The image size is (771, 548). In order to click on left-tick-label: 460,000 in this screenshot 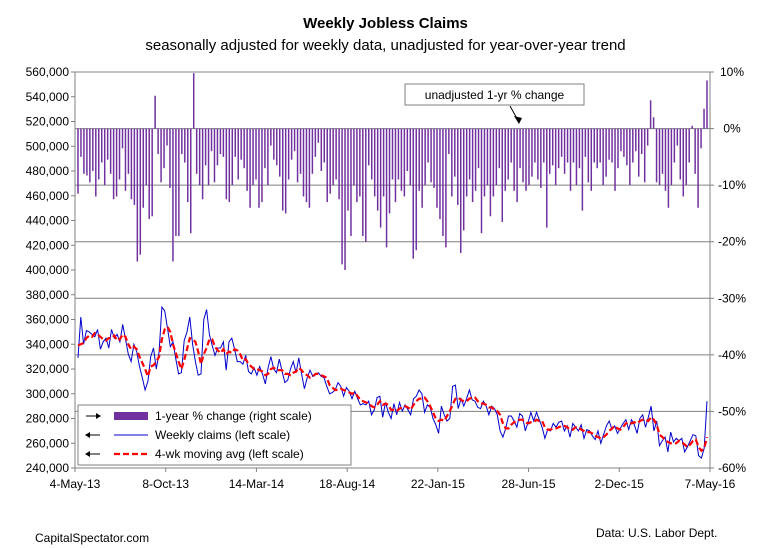, I will do `click(48, 196)`.